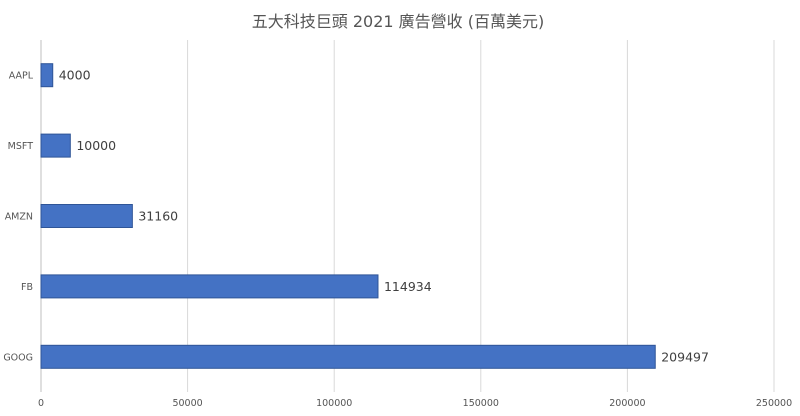 This screenshot has height=416, width=800. What do you see at coordinates (21, 146) in the screenshot?
I see `y-tick-label: MSFT` at bounding box center [21, 146].